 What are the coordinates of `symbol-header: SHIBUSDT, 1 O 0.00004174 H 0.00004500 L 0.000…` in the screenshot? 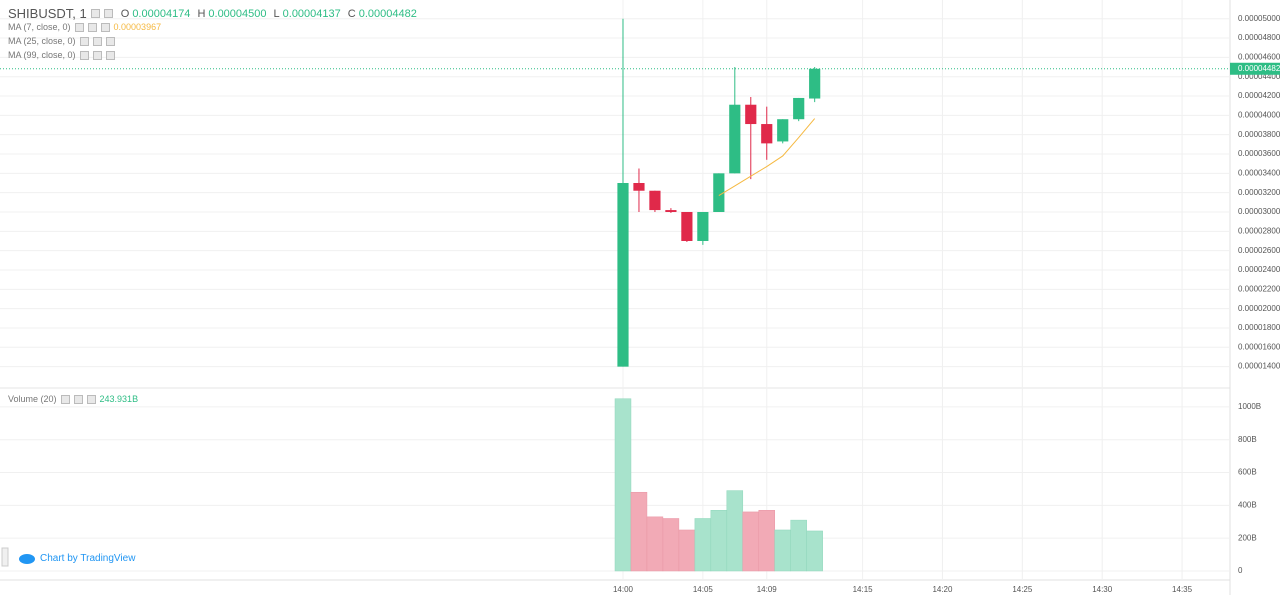 It's located at (212, 13).